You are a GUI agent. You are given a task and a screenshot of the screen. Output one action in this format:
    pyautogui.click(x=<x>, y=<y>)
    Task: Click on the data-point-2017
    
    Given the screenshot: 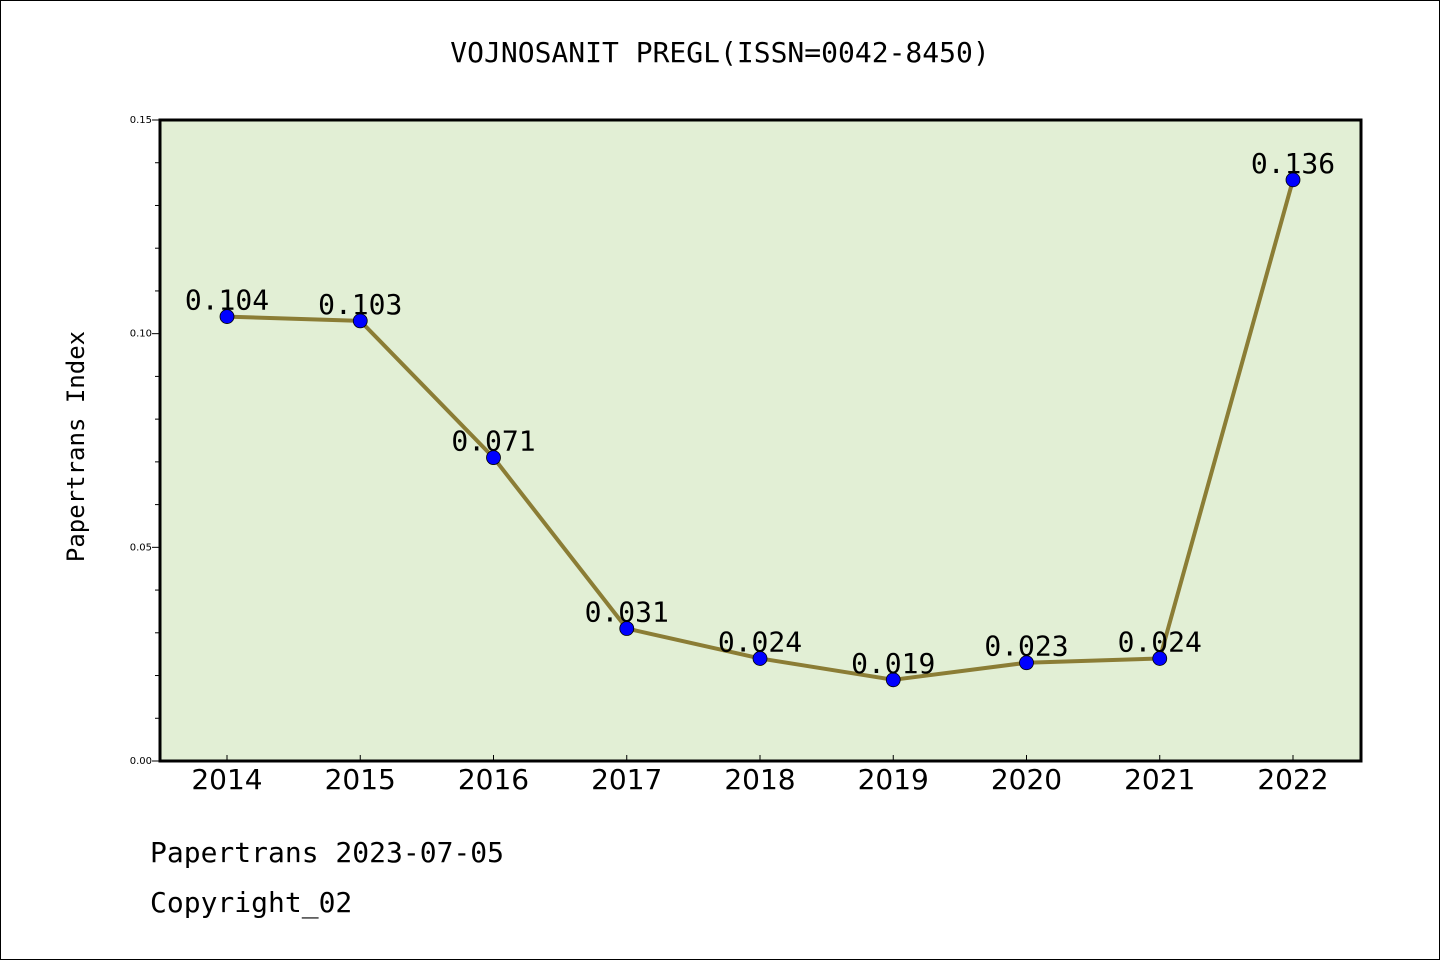 What is the action you would take?
    pyautogui.click(x=627, y=628)
    